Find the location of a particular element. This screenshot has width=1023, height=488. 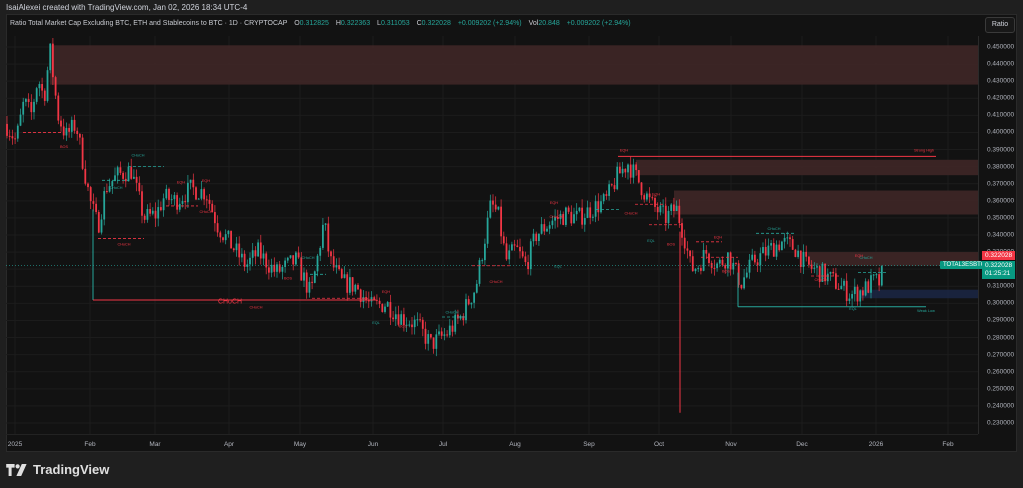

tradingview-logo-icon is located at coordinates (16, 469).